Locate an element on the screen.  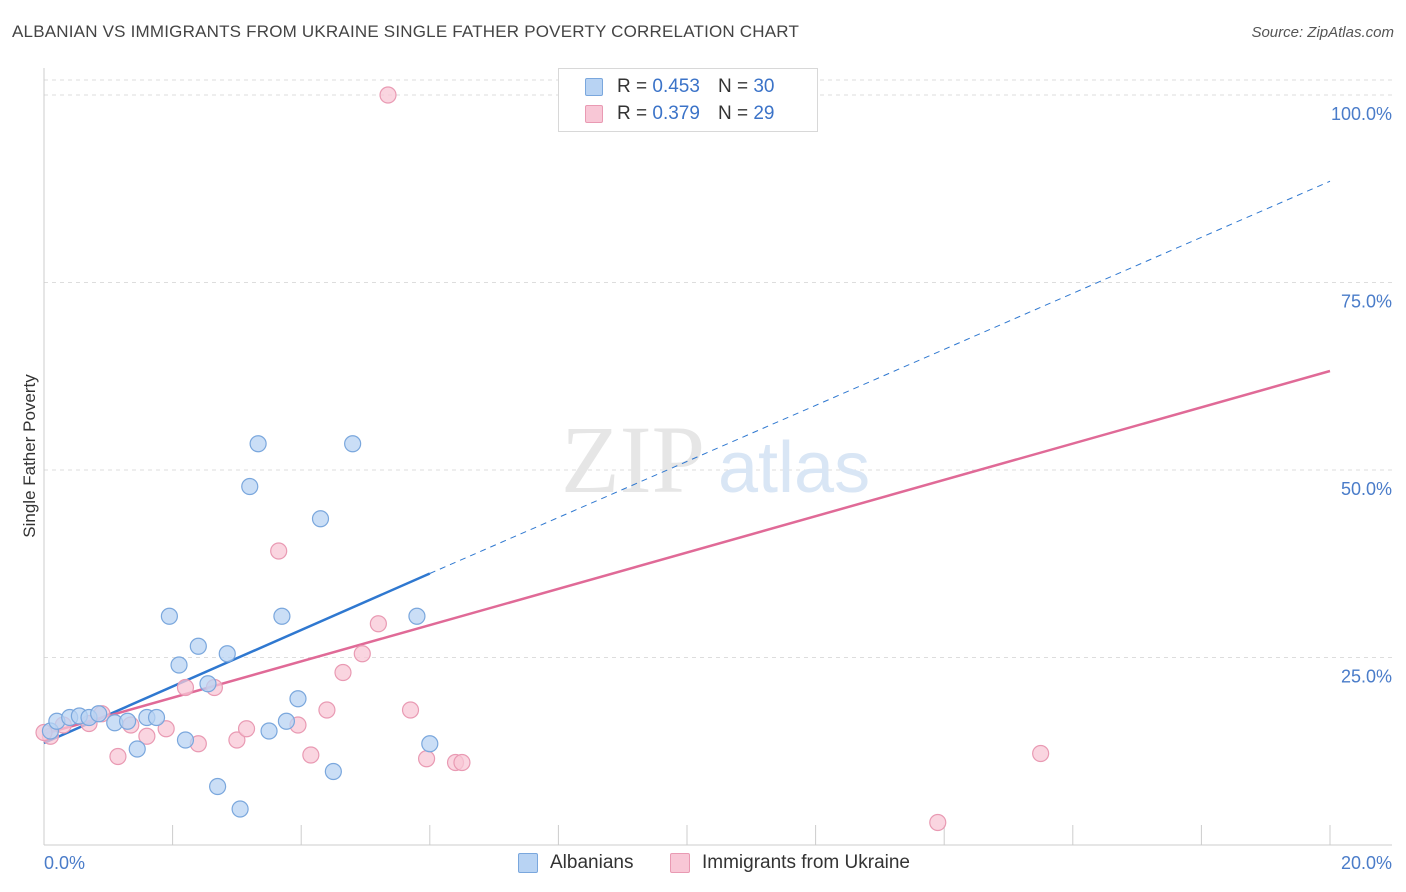
y-tick-label: 100.0% is located at coordinates (1361, 114).